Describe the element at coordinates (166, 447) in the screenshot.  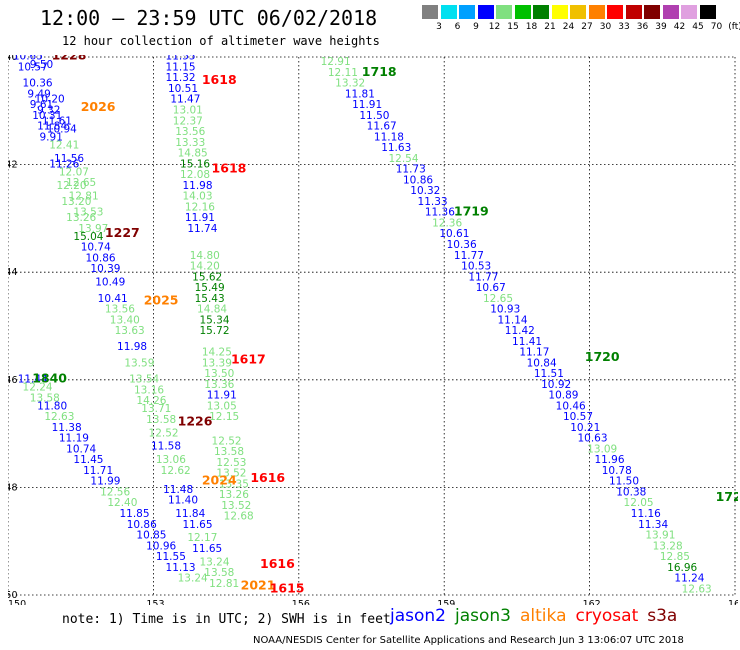
I see `swh-value: 11.58` at that location.